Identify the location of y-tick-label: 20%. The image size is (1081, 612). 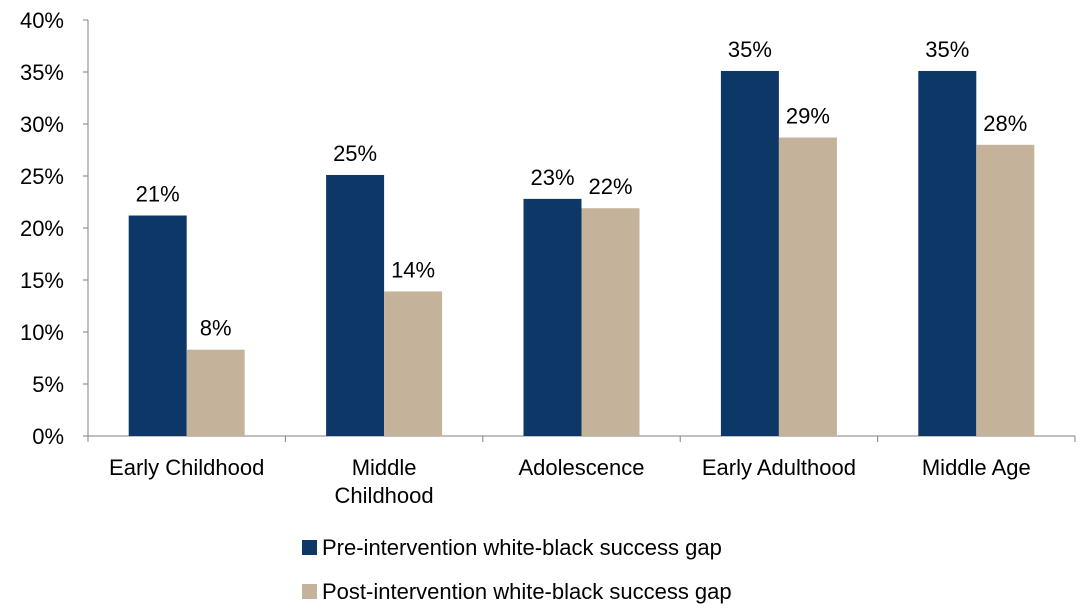
(42, 228).